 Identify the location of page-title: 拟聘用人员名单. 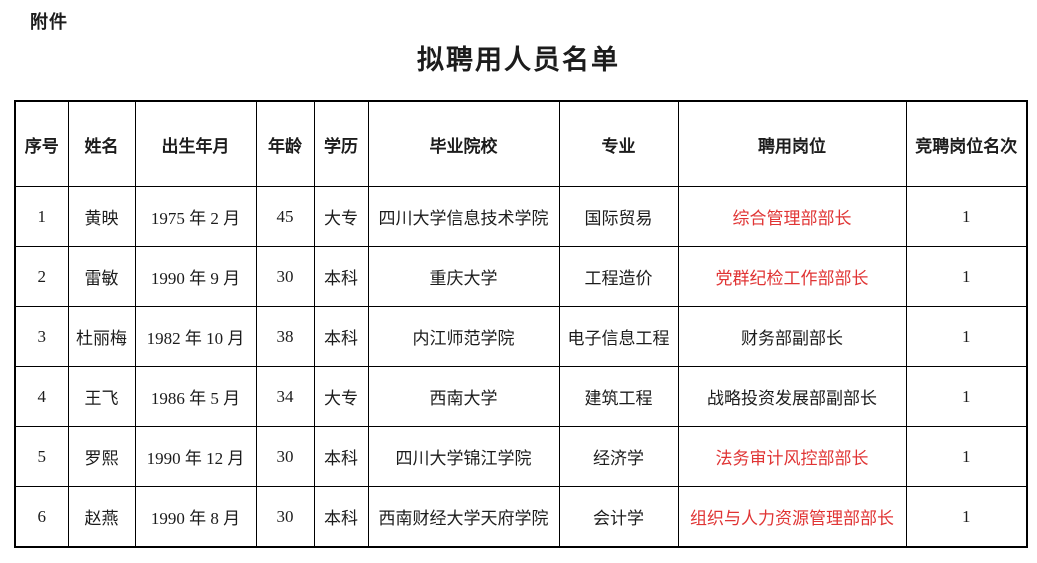
(518, 60).